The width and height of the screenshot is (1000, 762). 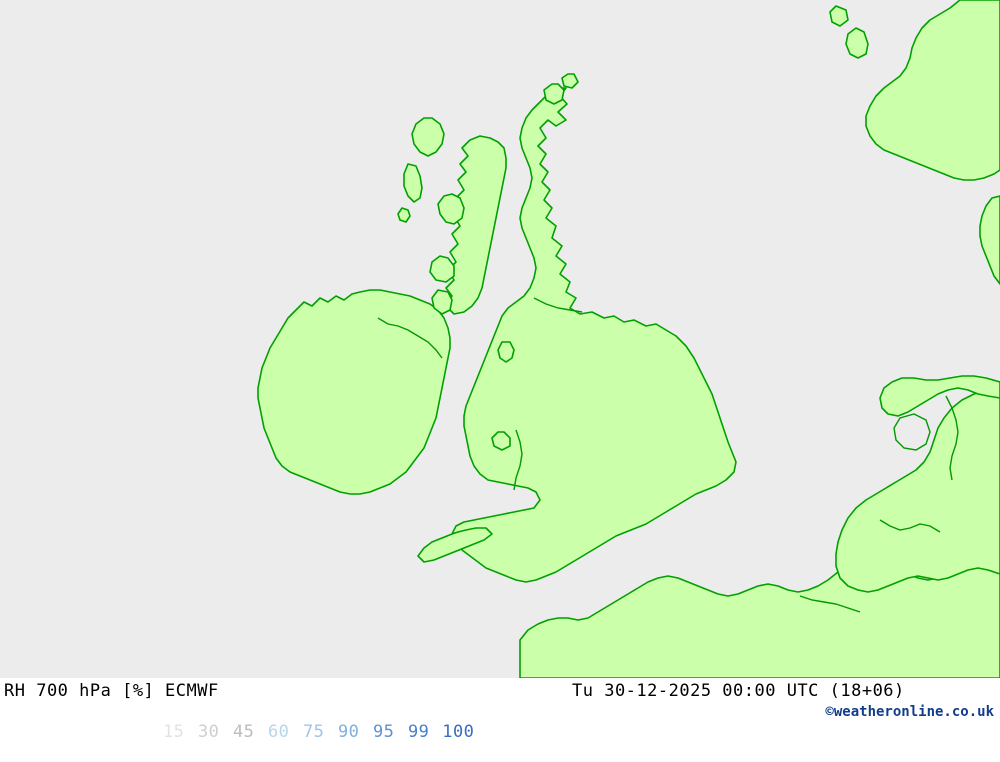 I want to click on colorbar-tick-labels: 15 30 45 60 75 90 95 99 100, so click(x=290, y=732).